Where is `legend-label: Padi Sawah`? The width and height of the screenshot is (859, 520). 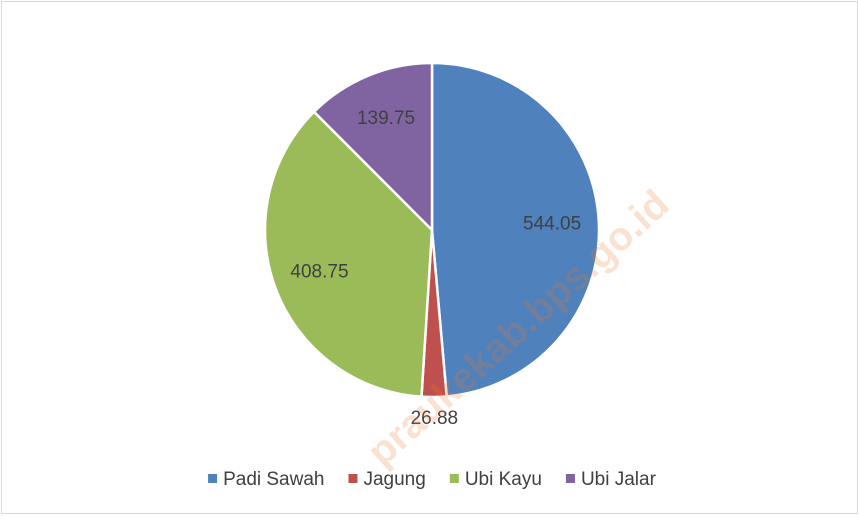 legend-label: Padi Sawah is located at coordinates (273, 479).